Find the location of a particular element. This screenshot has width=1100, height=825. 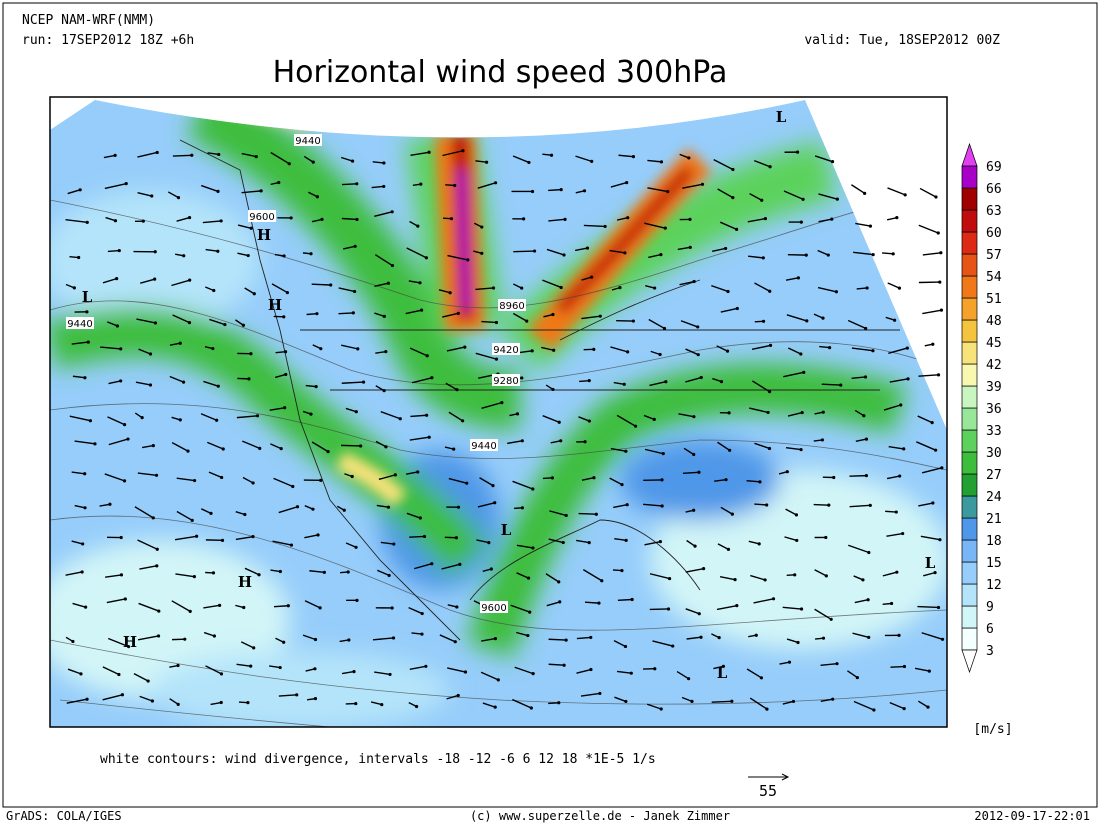

contour-label-box is located at coordinates (262, 216).